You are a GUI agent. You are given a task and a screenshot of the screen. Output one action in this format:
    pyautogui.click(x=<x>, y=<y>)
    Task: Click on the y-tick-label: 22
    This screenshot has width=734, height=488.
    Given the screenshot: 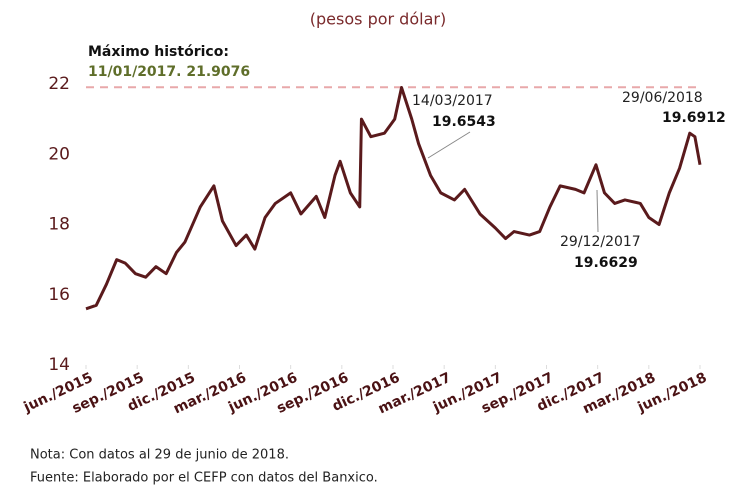 What is the action you would take?
    pyautogui.click(x=59, y=84)
    